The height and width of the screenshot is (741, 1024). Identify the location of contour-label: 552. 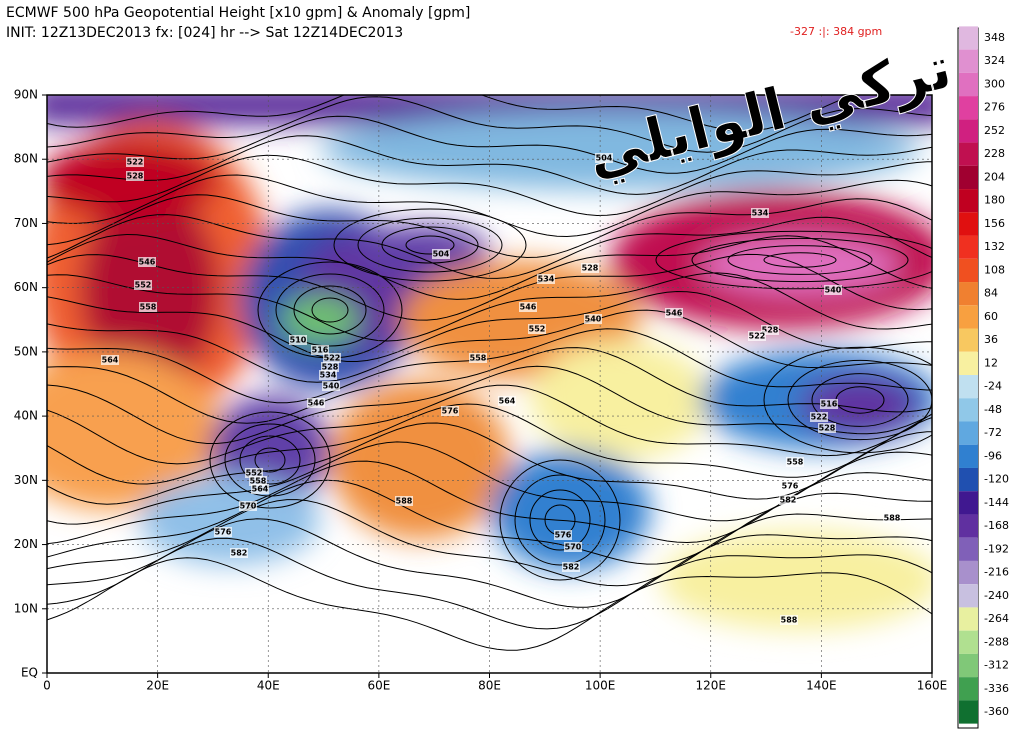
(254, 473).